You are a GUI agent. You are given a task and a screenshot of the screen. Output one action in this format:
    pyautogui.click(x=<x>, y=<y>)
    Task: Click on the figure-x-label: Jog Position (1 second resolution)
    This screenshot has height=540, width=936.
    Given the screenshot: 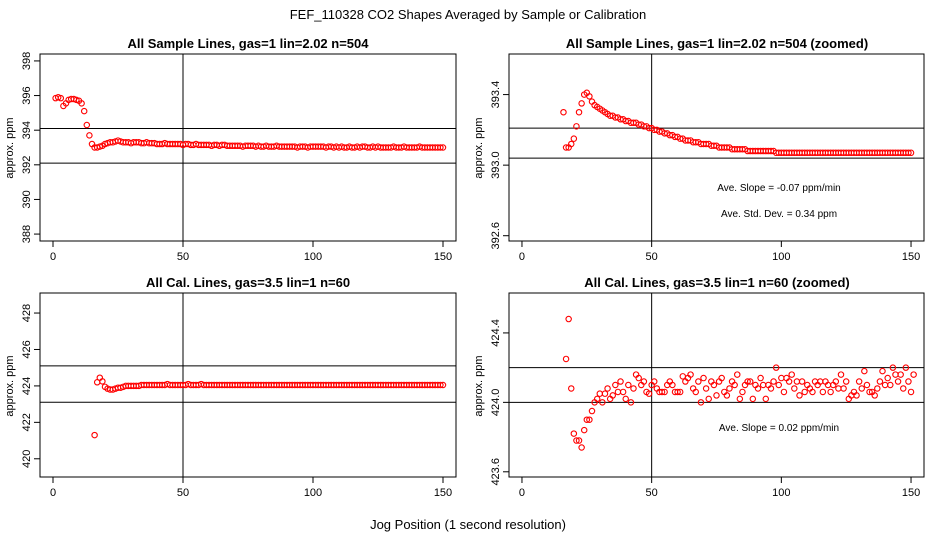 What is the action you would take?
    pyautogui.click(x=468, y=524)
    